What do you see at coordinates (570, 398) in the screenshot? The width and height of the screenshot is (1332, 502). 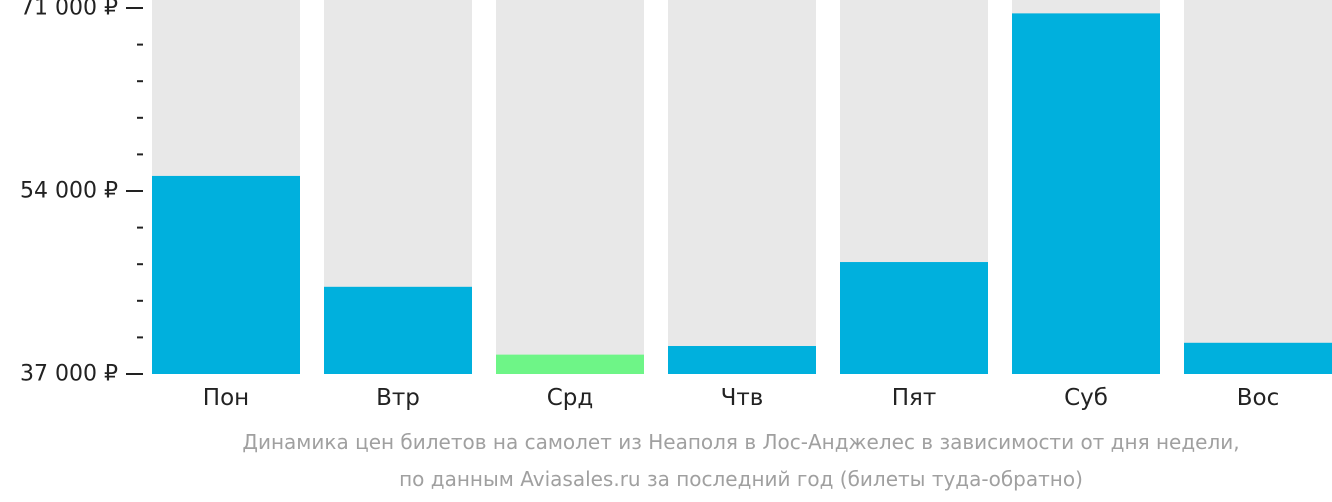 I see `x-category-label: Срд` at bounding box center [570, 398].